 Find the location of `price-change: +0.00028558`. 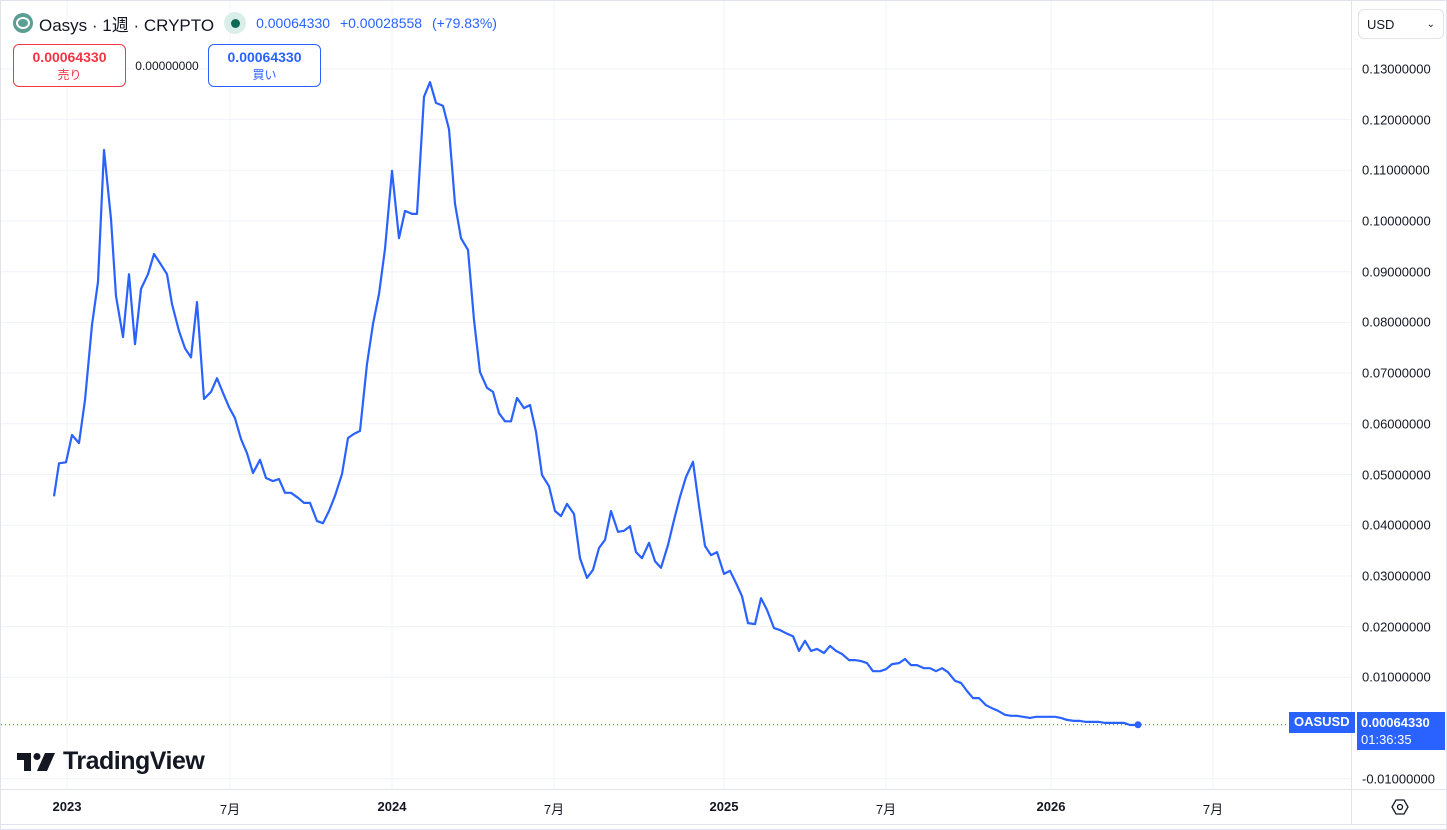

price-change: +0.00028558 is located at coordinates (381, 23).